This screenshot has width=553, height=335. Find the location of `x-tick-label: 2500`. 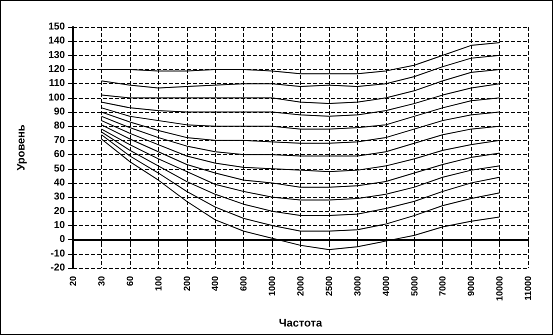

x-tick-label: 2500 is located at coordinates (329, 286).